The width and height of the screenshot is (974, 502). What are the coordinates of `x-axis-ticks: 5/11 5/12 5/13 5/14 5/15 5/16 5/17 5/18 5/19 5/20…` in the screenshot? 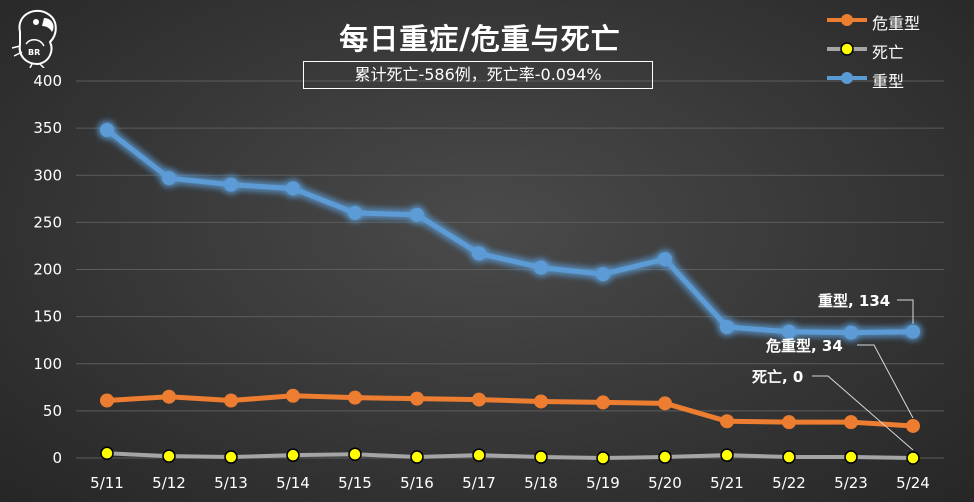 It's located at (510, 483).